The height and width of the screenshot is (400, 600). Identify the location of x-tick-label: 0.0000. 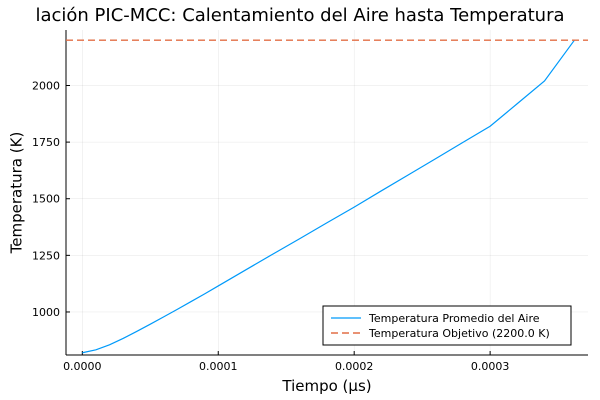
(82, 366).